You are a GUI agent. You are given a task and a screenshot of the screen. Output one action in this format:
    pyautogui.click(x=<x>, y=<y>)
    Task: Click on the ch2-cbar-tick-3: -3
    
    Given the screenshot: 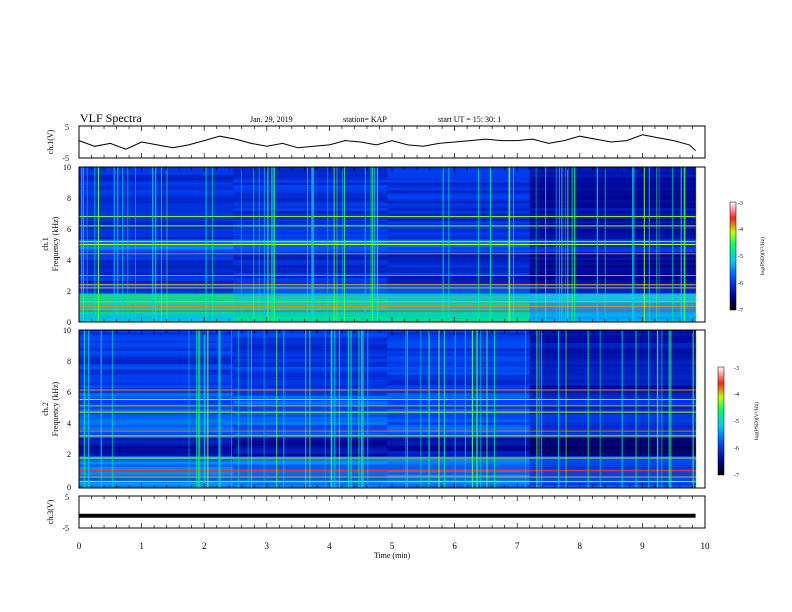 What is the action you would take?
    pyautogui.click(x=736, y=369)
    